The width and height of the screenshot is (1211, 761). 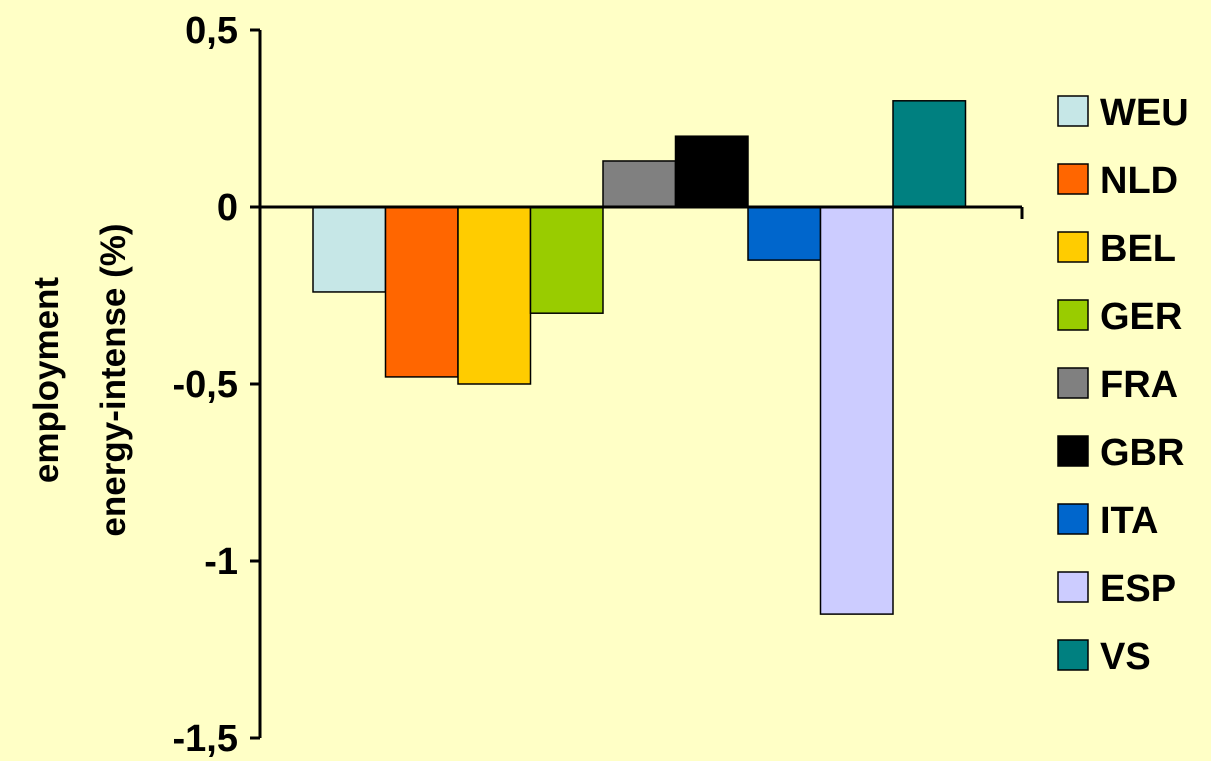 I want to click on bar-vs, so click(x=929, y=154).